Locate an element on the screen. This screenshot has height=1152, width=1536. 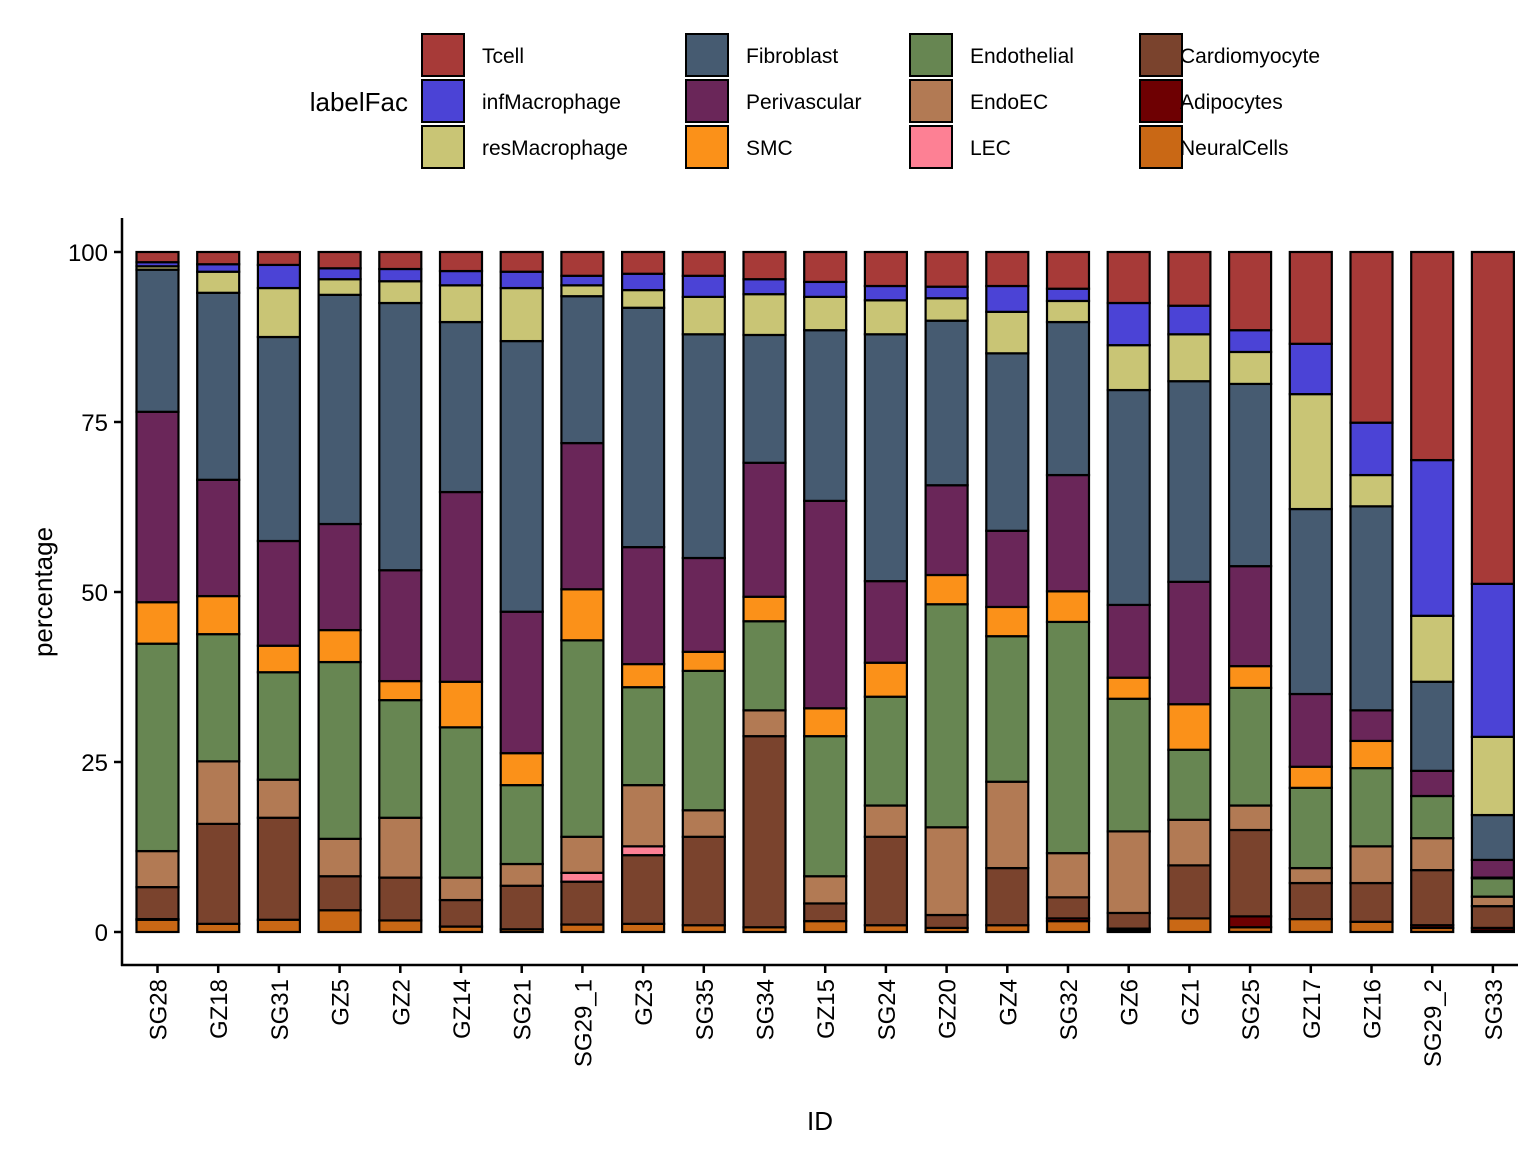
bar-gz6 is located at coordinates (1128, 592).